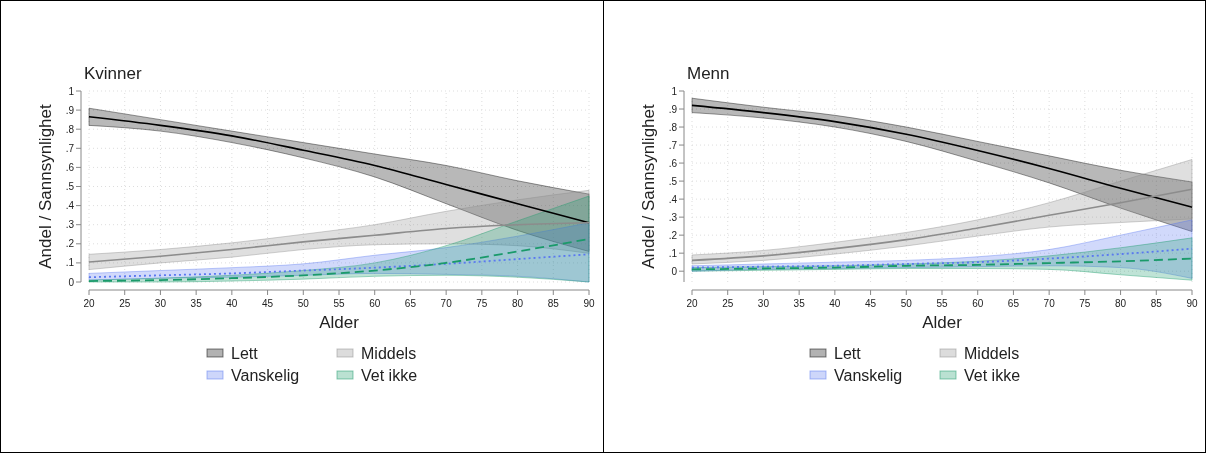 The height and width of the screenshot is (453, 1206). Describe the element at coordinates (113, 73) in the screenshot. I see `chart-title: Kvinner` at that location.